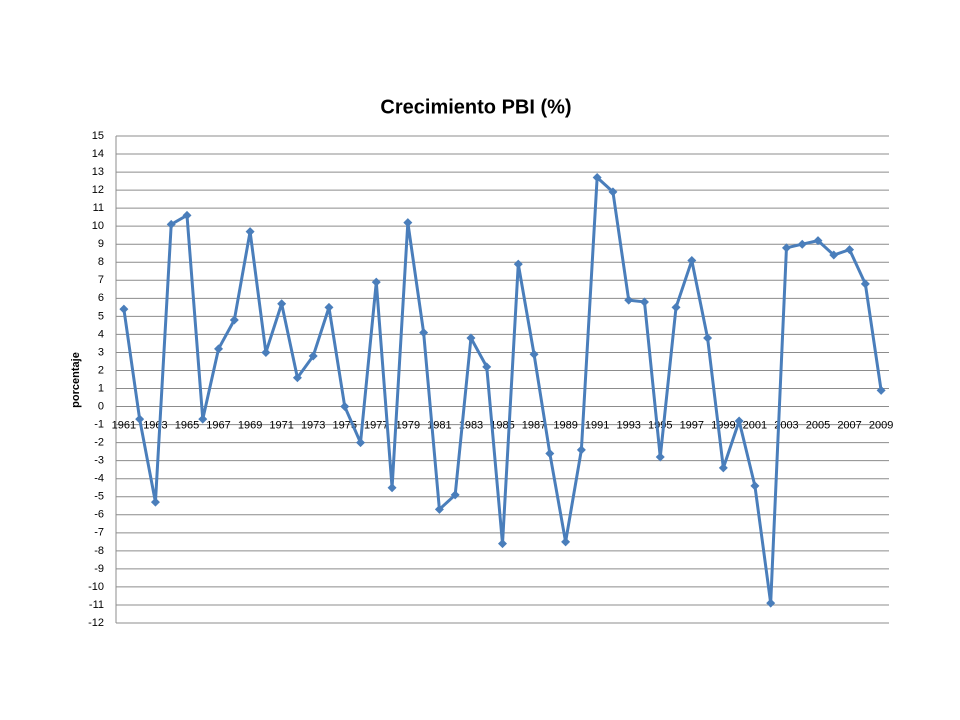  Describe the element at coordinates (99, 533) in the screenshot. I see `y-tick-label: -7` at that location.